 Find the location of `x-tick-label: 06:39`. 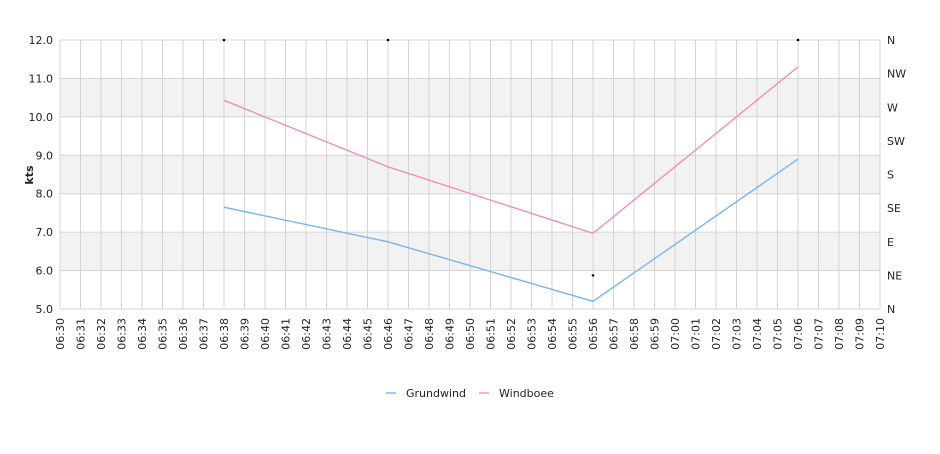

x-tick-label: 06:39 is located at coordinates (245, 334).